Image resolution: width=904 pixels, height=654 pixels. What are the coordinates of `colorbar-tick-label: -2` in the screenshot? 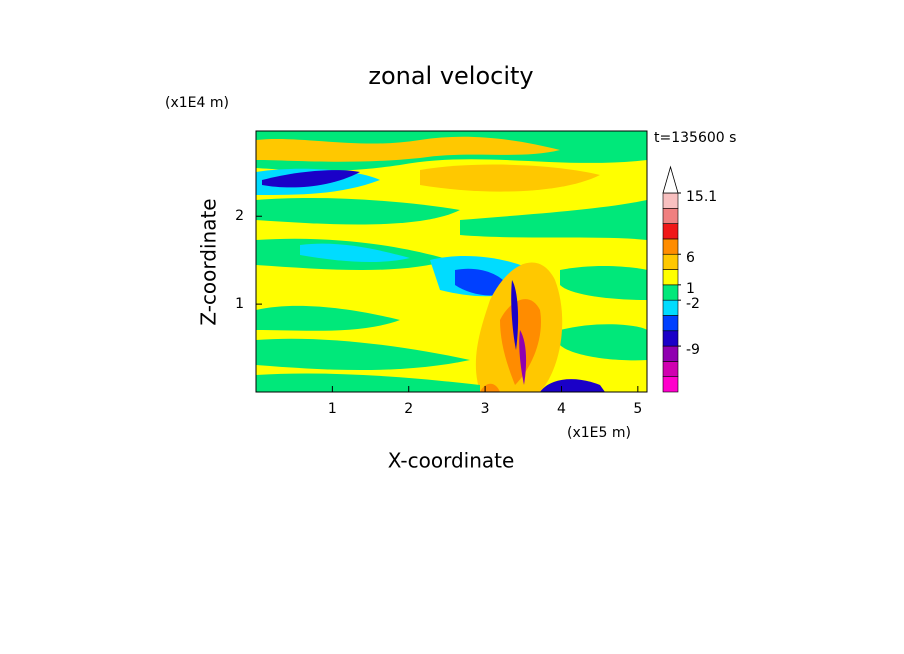 It's located at (693, 304).